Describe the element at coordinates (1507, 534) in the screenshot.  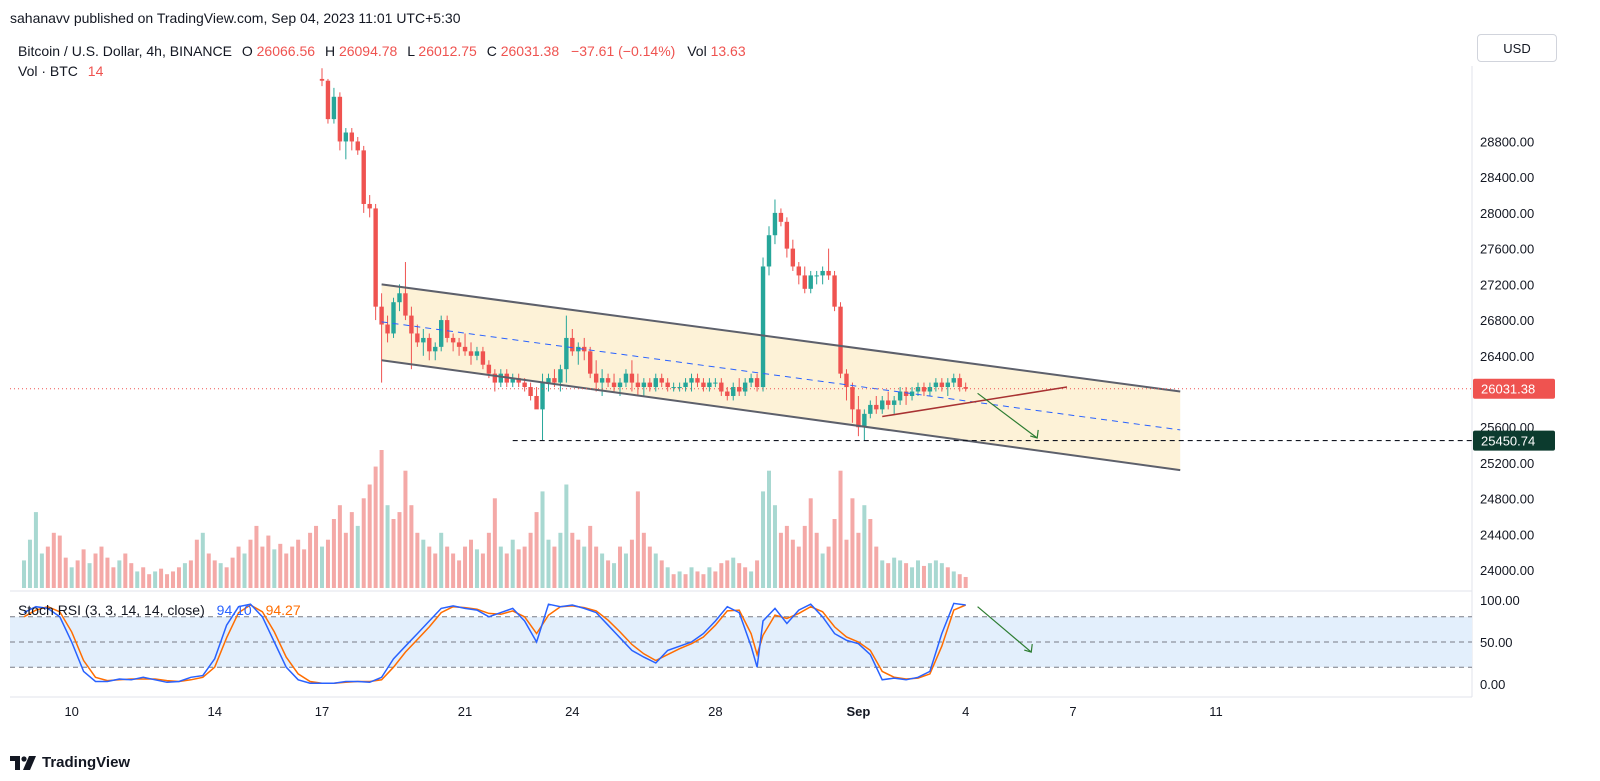
I see `price-tick-label: 24400.00` at that location.